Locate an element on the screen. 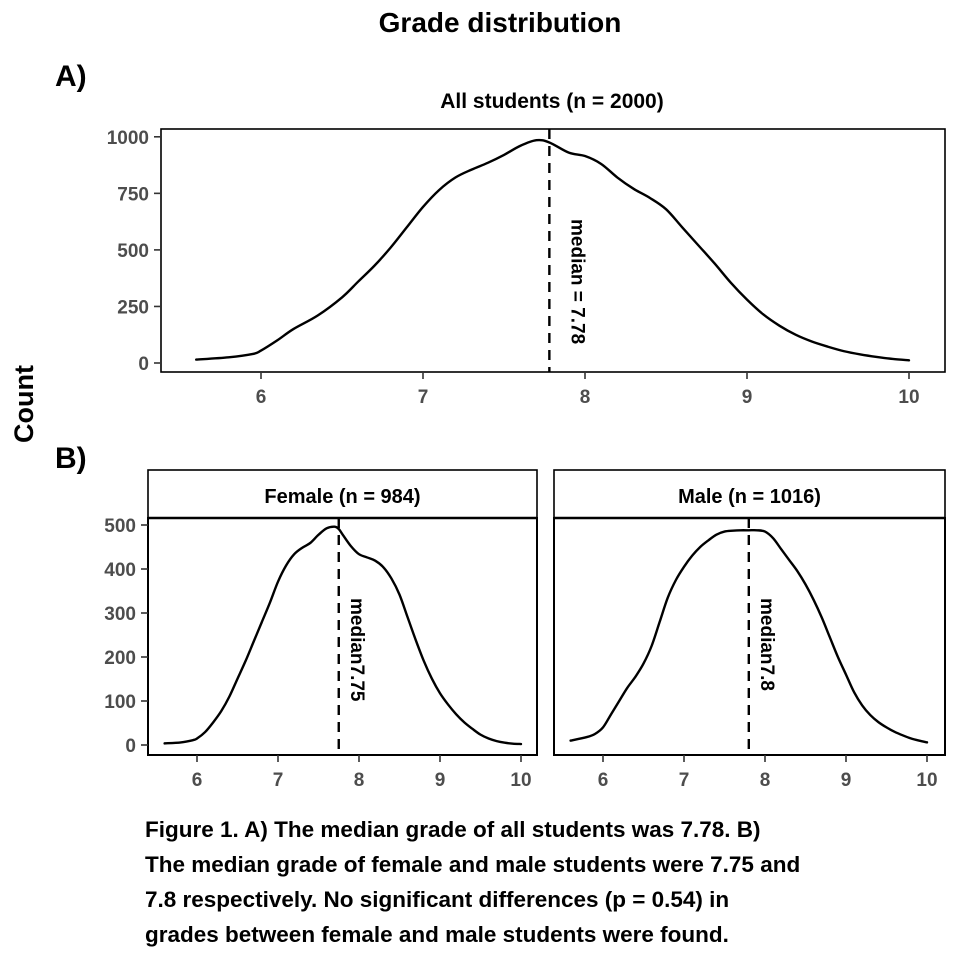  facet-title: Female (n = 984) is located at coordinates (342, 497).